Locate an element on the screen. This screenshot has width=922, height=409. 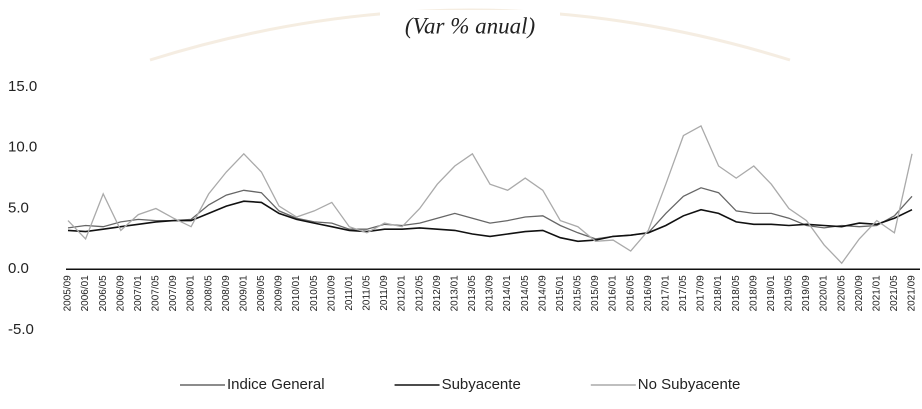
x-tick-label: 2016/09 is located at coordinates (648, 293).